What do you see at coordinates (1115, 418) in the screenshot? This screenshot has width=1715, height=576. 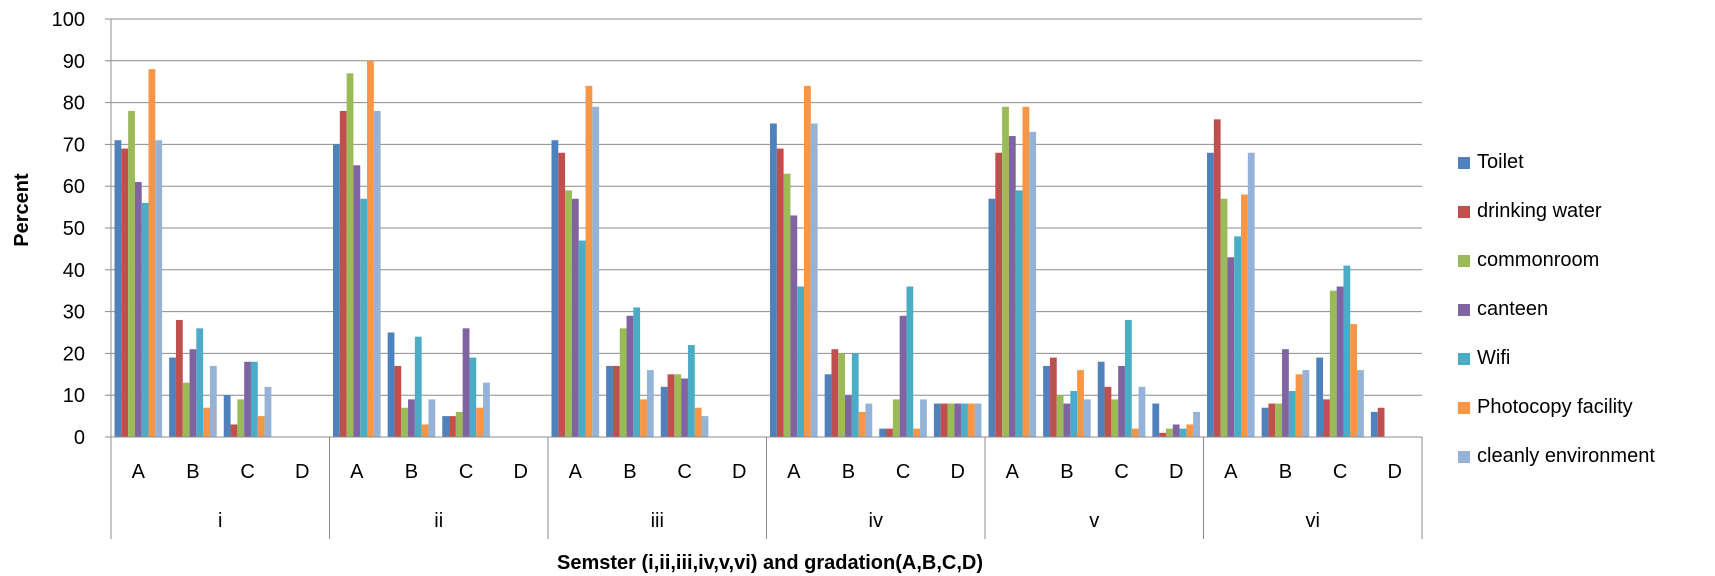 I see `bar-commonroom-v-C` at bounding box center [1115, 418].